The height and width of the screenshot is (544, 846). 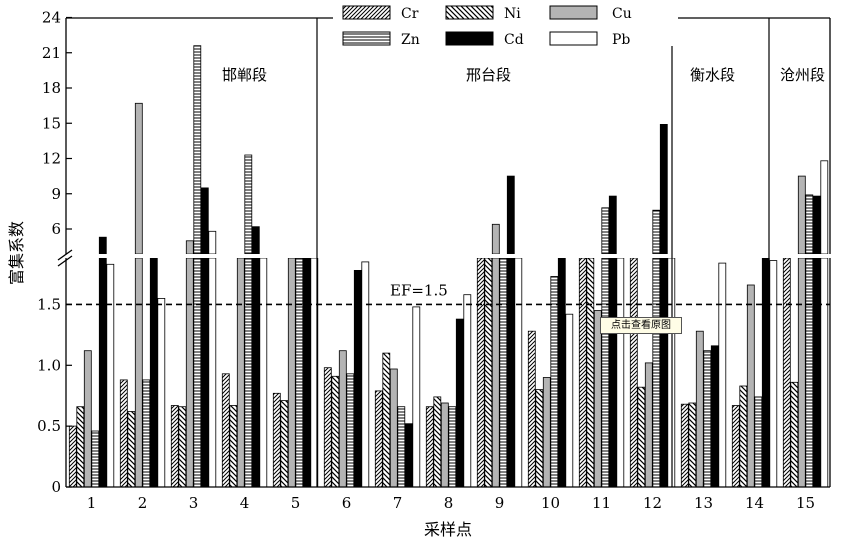 I want to click on x-tick-label: 4, so click(x=245, y=503).